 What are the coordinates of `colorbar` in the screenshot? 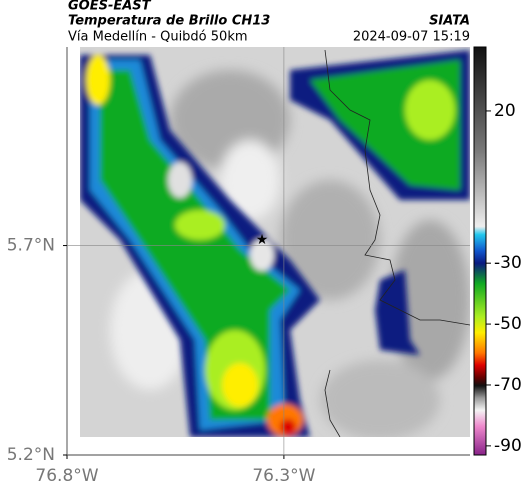 It's located at (480, 251).